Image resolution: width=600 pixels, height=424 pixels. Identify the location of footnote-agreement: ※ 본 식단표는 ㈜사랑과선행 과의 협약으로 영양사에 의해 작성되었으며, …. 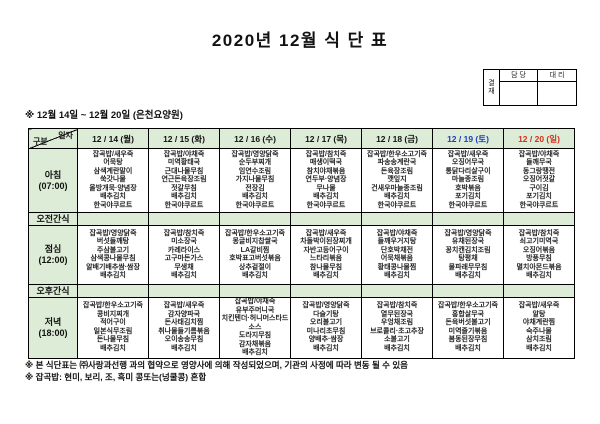
(216, 365).